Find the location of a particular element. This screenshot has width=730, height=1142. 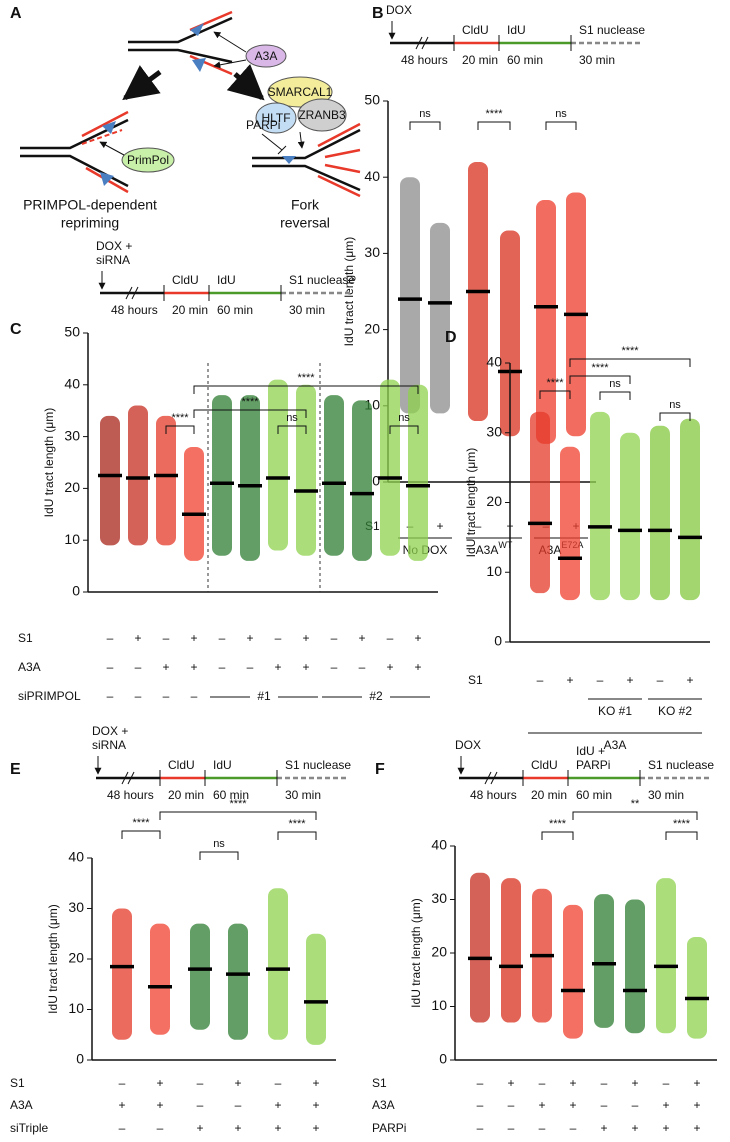

timeline-label: IdU is located at coordinates (516, 30).